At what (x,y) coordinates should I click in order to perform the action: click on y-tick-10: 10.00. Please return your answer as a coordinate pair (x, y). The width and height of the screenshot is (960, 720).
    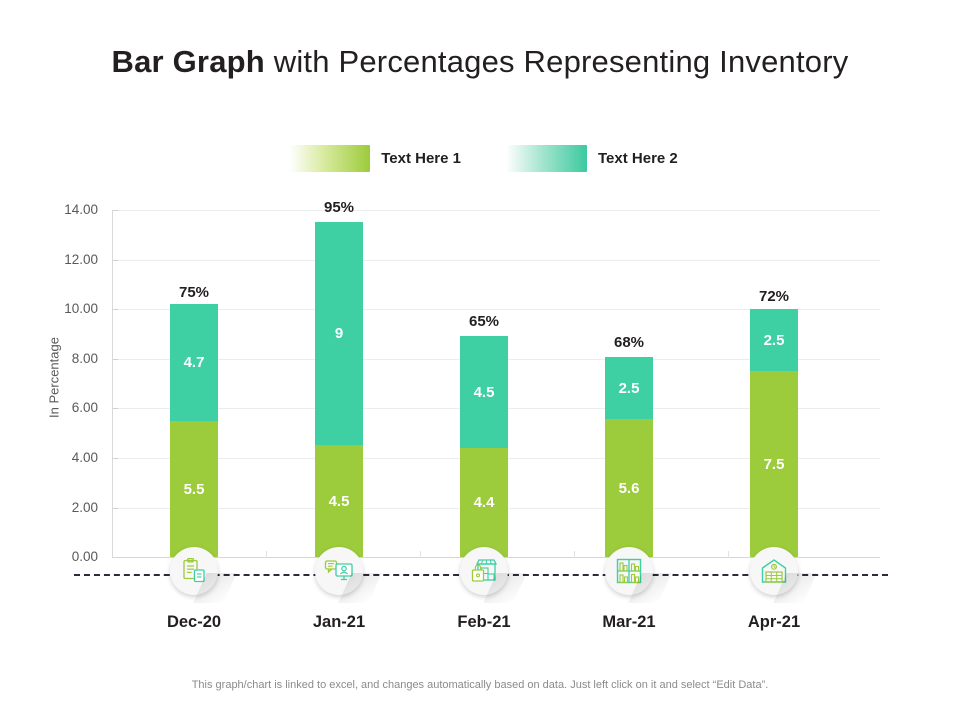
    Looking at the image, I should click on (67, 309).